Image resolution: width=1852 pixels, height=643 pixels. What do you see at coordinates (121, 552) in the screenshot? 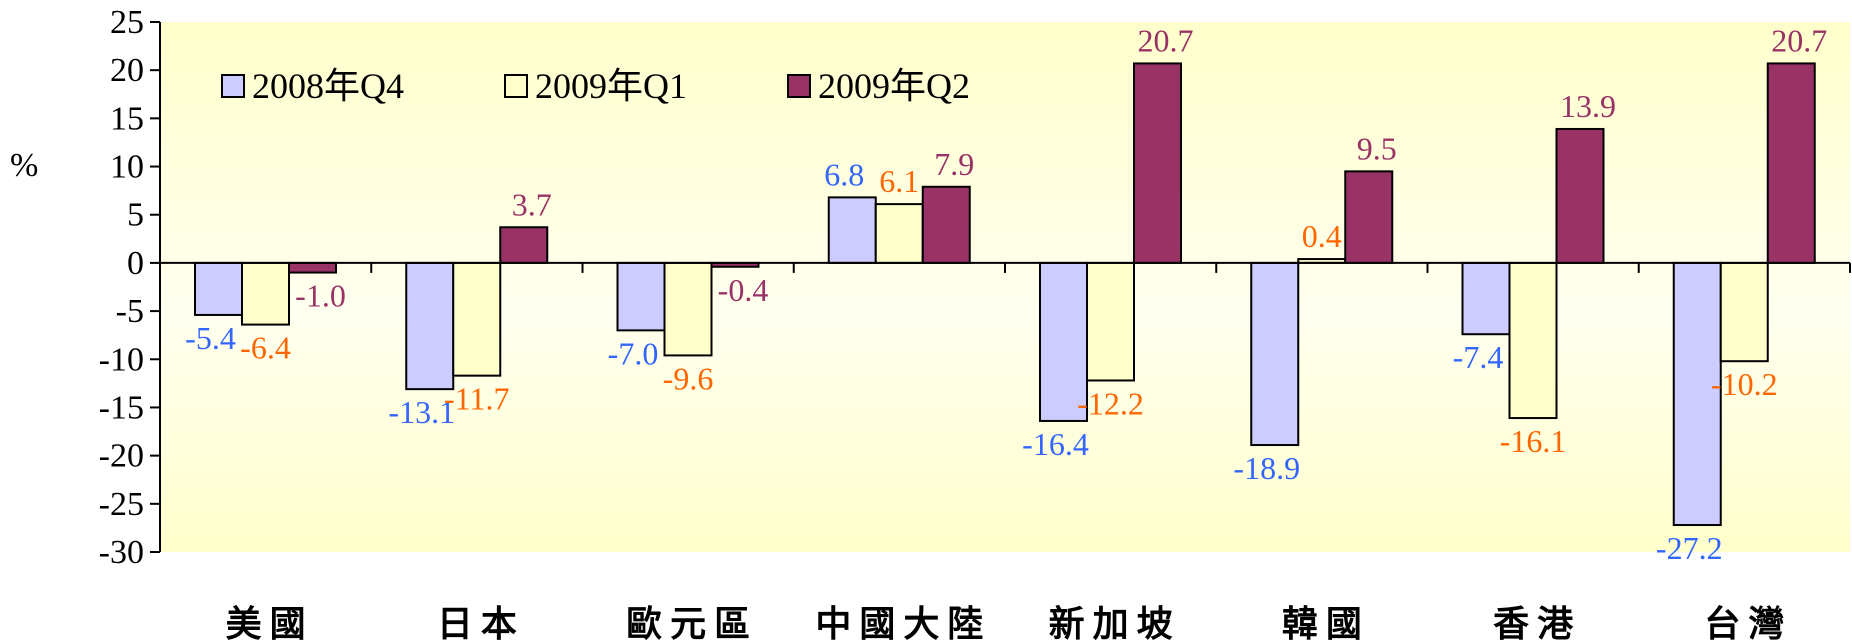
I see `y-tick-label: -30` at bounding box center [121, 552].